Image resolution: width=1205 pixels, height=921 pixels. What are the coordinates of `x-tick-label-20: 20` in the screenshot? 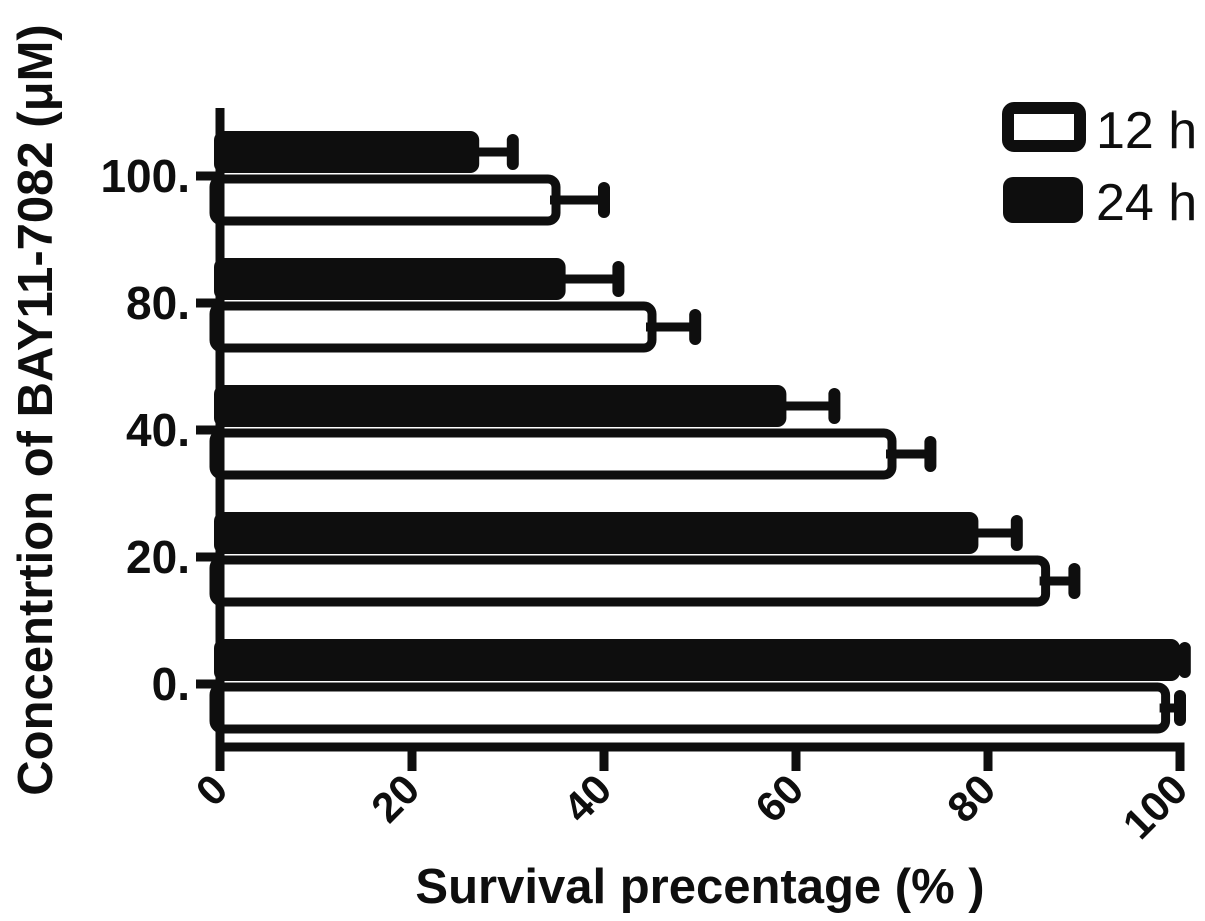 It's located at (395, 798).